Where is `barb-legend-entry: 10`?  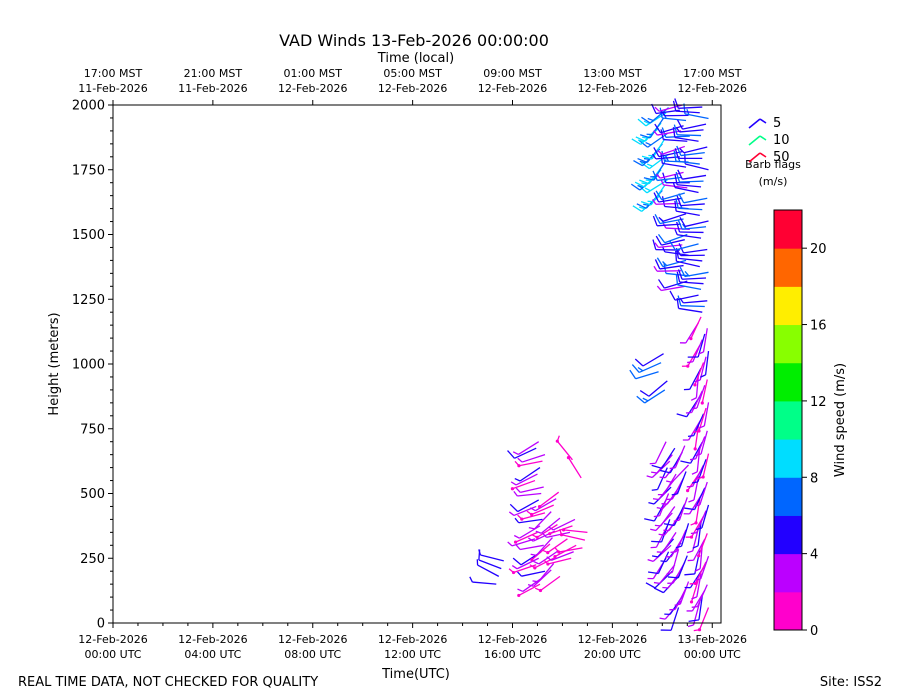
barb-legend-entry: 10 is located at coordinates (769, 140).